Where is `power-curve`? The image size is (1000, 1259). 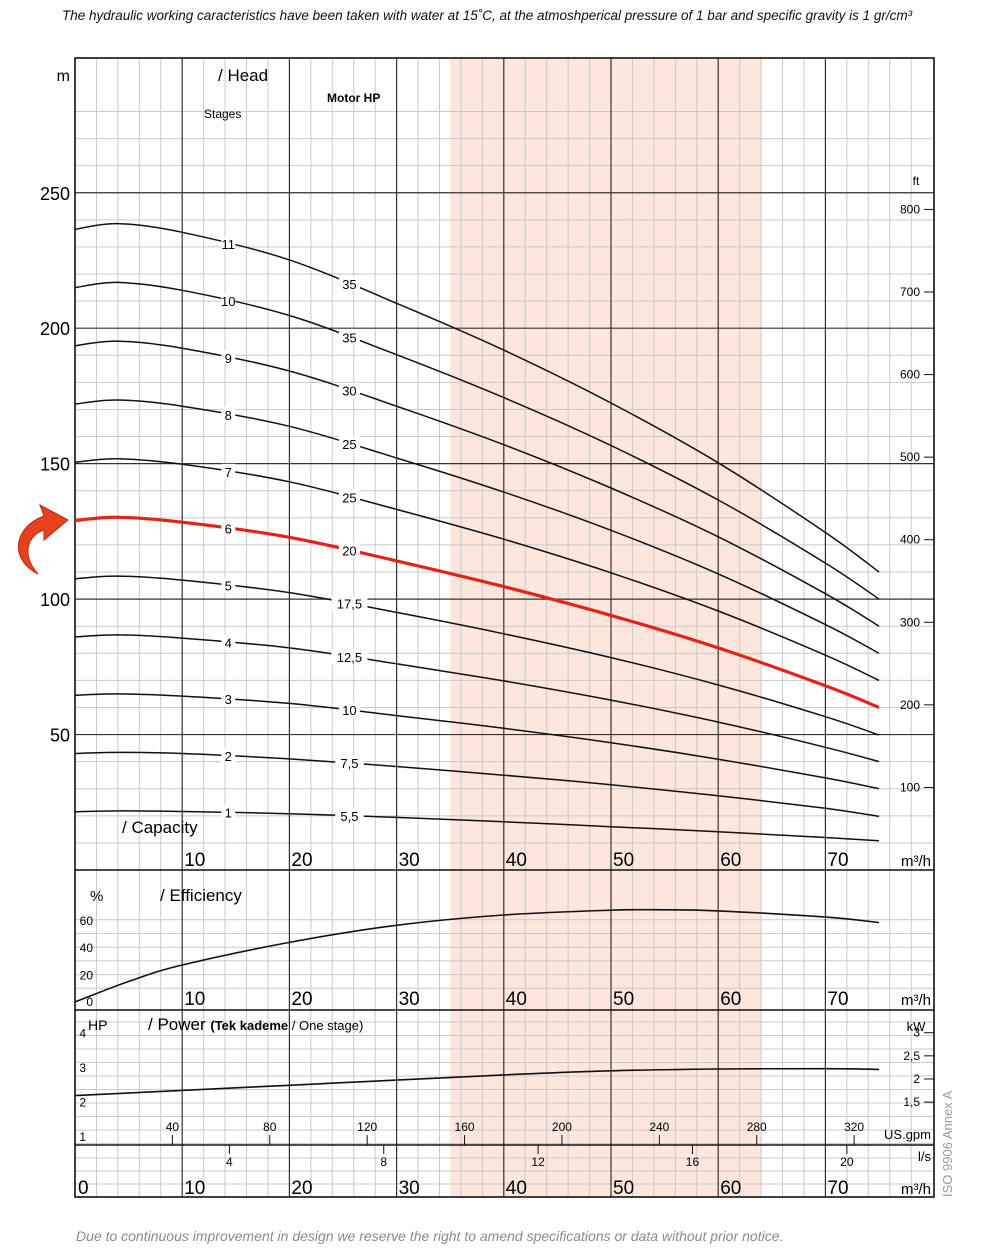 power-curve is located at coordinates (477, 1082).